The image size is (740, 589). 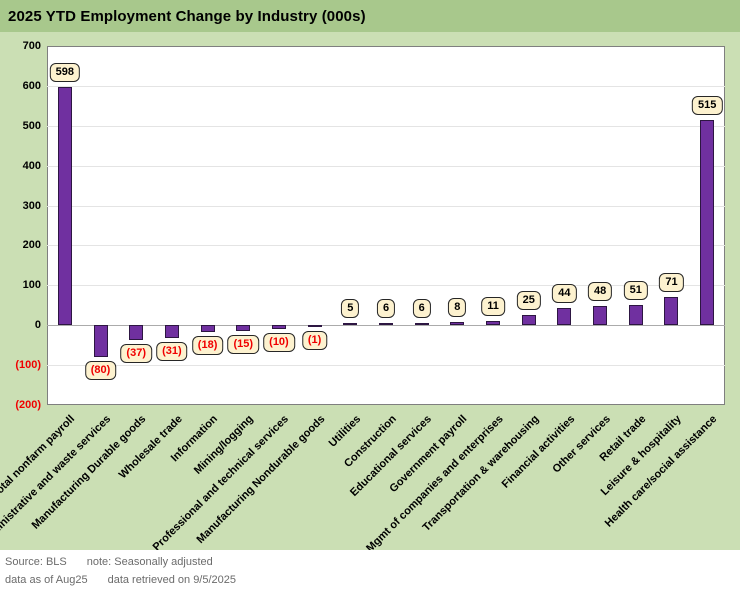 I want to click on y-axis-tick-label: 500, so click(x=31, y=125).